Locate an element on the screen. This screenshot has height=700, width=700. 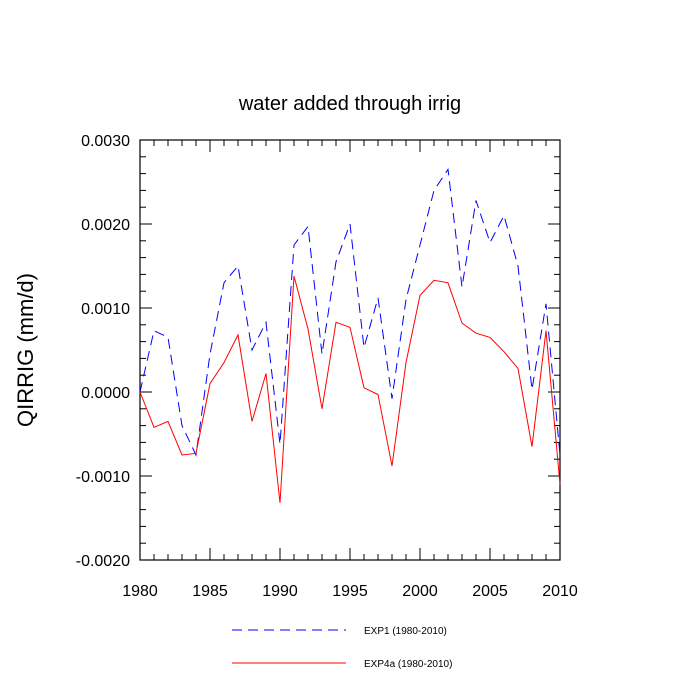
x-tick-label: 2010 is located at coordinates (560, 591).